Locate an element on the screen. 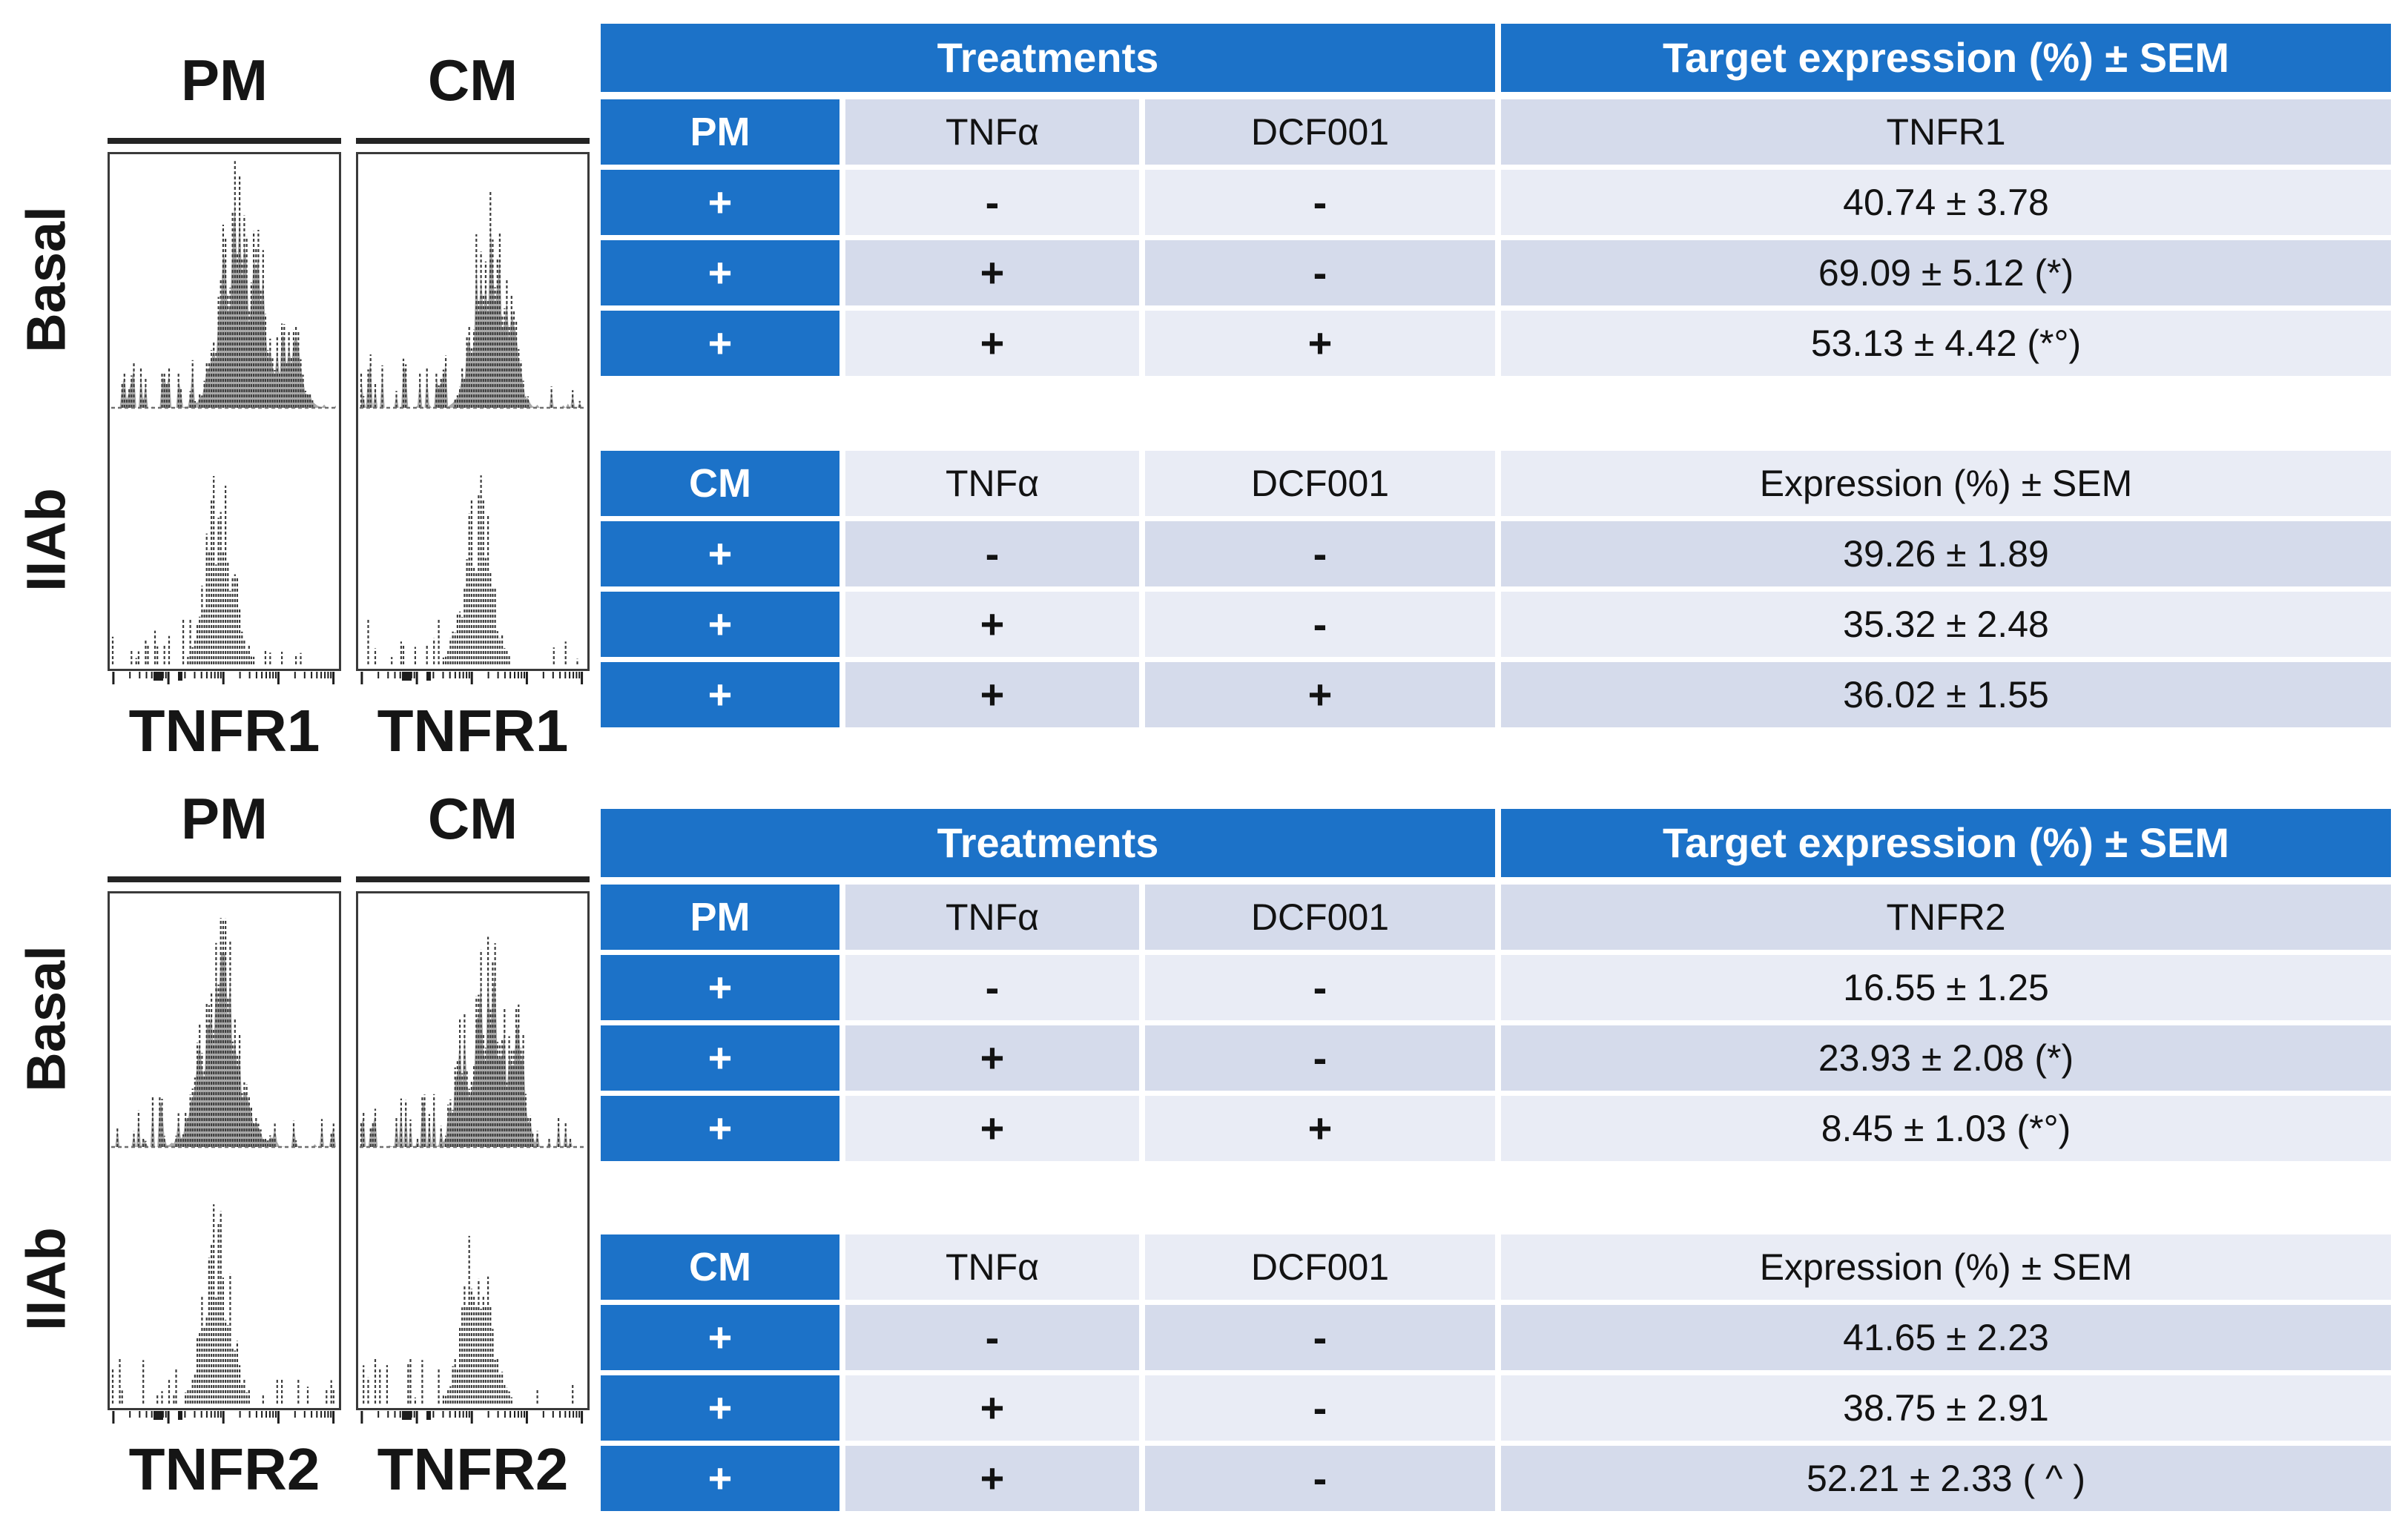  row-label-basal-tnfr2: Basal is located at coordinates (46, 1018).